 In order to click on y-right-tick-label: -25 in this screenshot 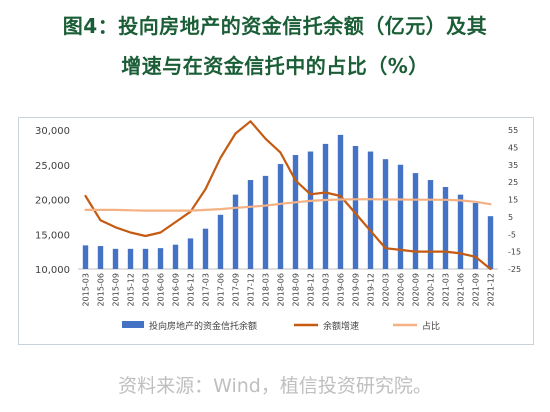, I will do `click(514, 269)`.